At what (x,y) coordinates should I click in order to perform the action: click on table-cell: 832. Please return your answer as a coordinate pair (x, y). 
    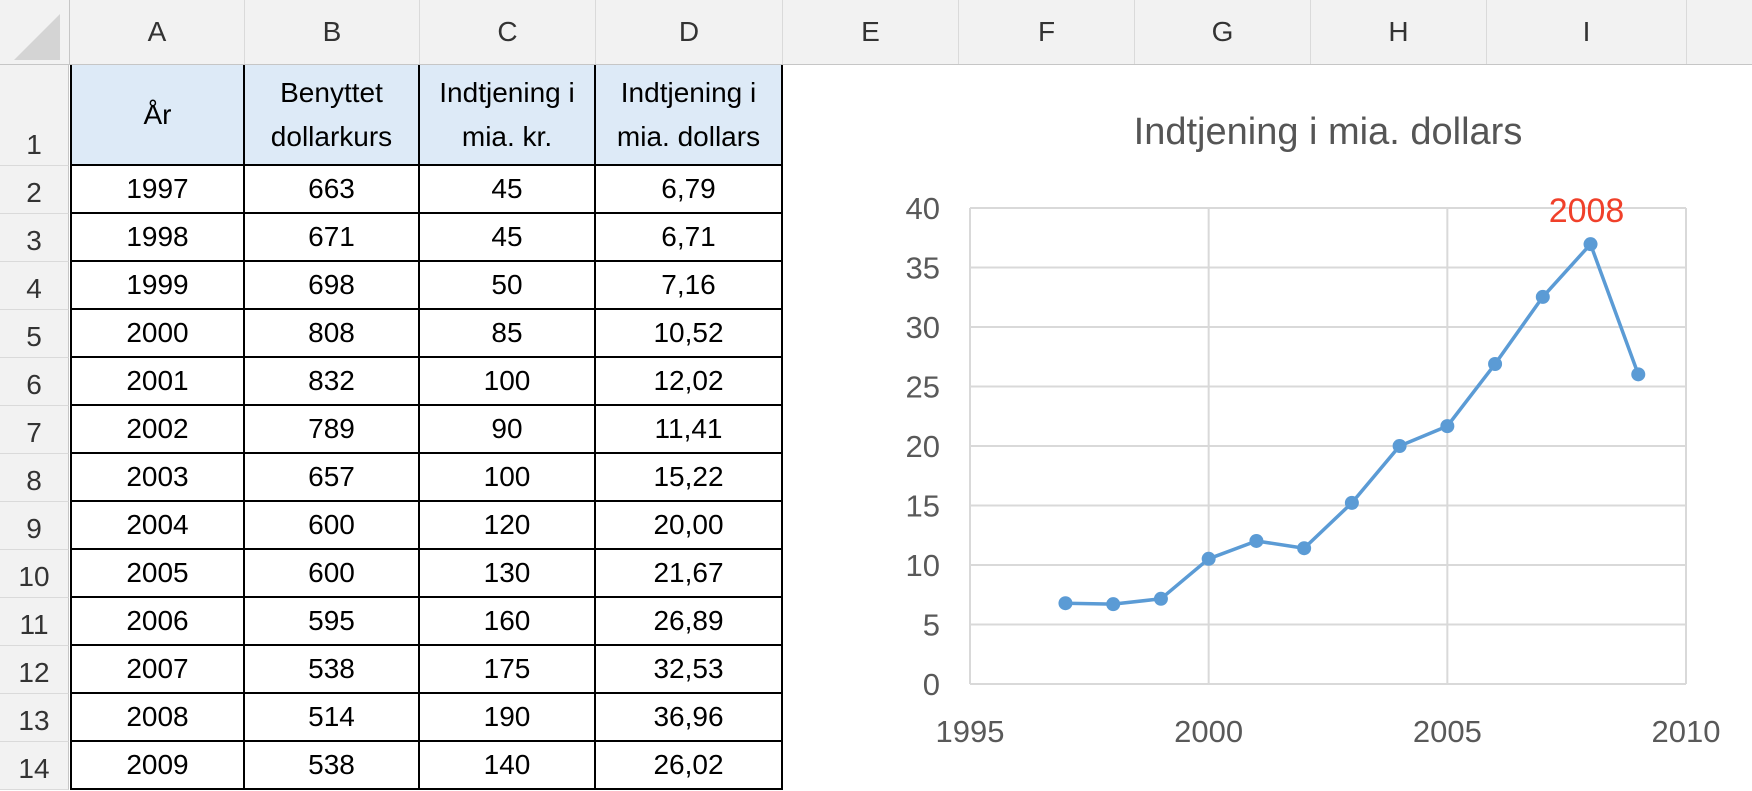
    Looking at the image, I should click on (332, 382).